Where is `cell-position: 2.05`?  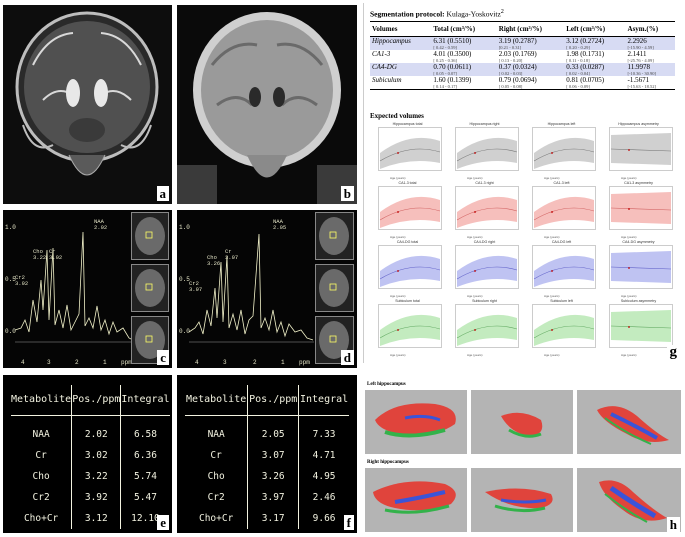 cell-position: 2.05 is located at coordinates (273, 430).